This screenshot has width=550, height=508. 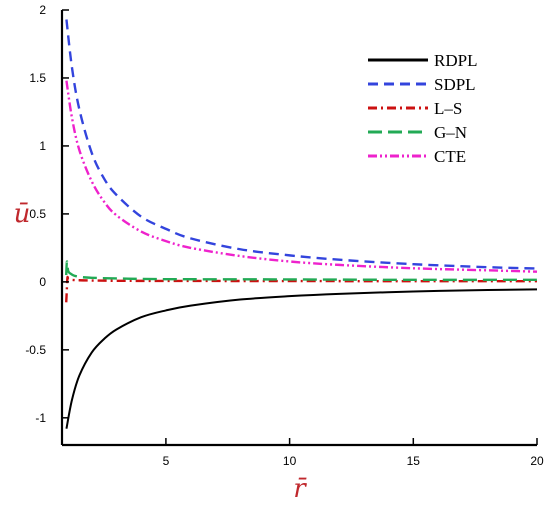 What do you see at coordinates (37, 78) in the screenshot?
I see `y-tick-label: 1.5` at bounding box center [37, 78].